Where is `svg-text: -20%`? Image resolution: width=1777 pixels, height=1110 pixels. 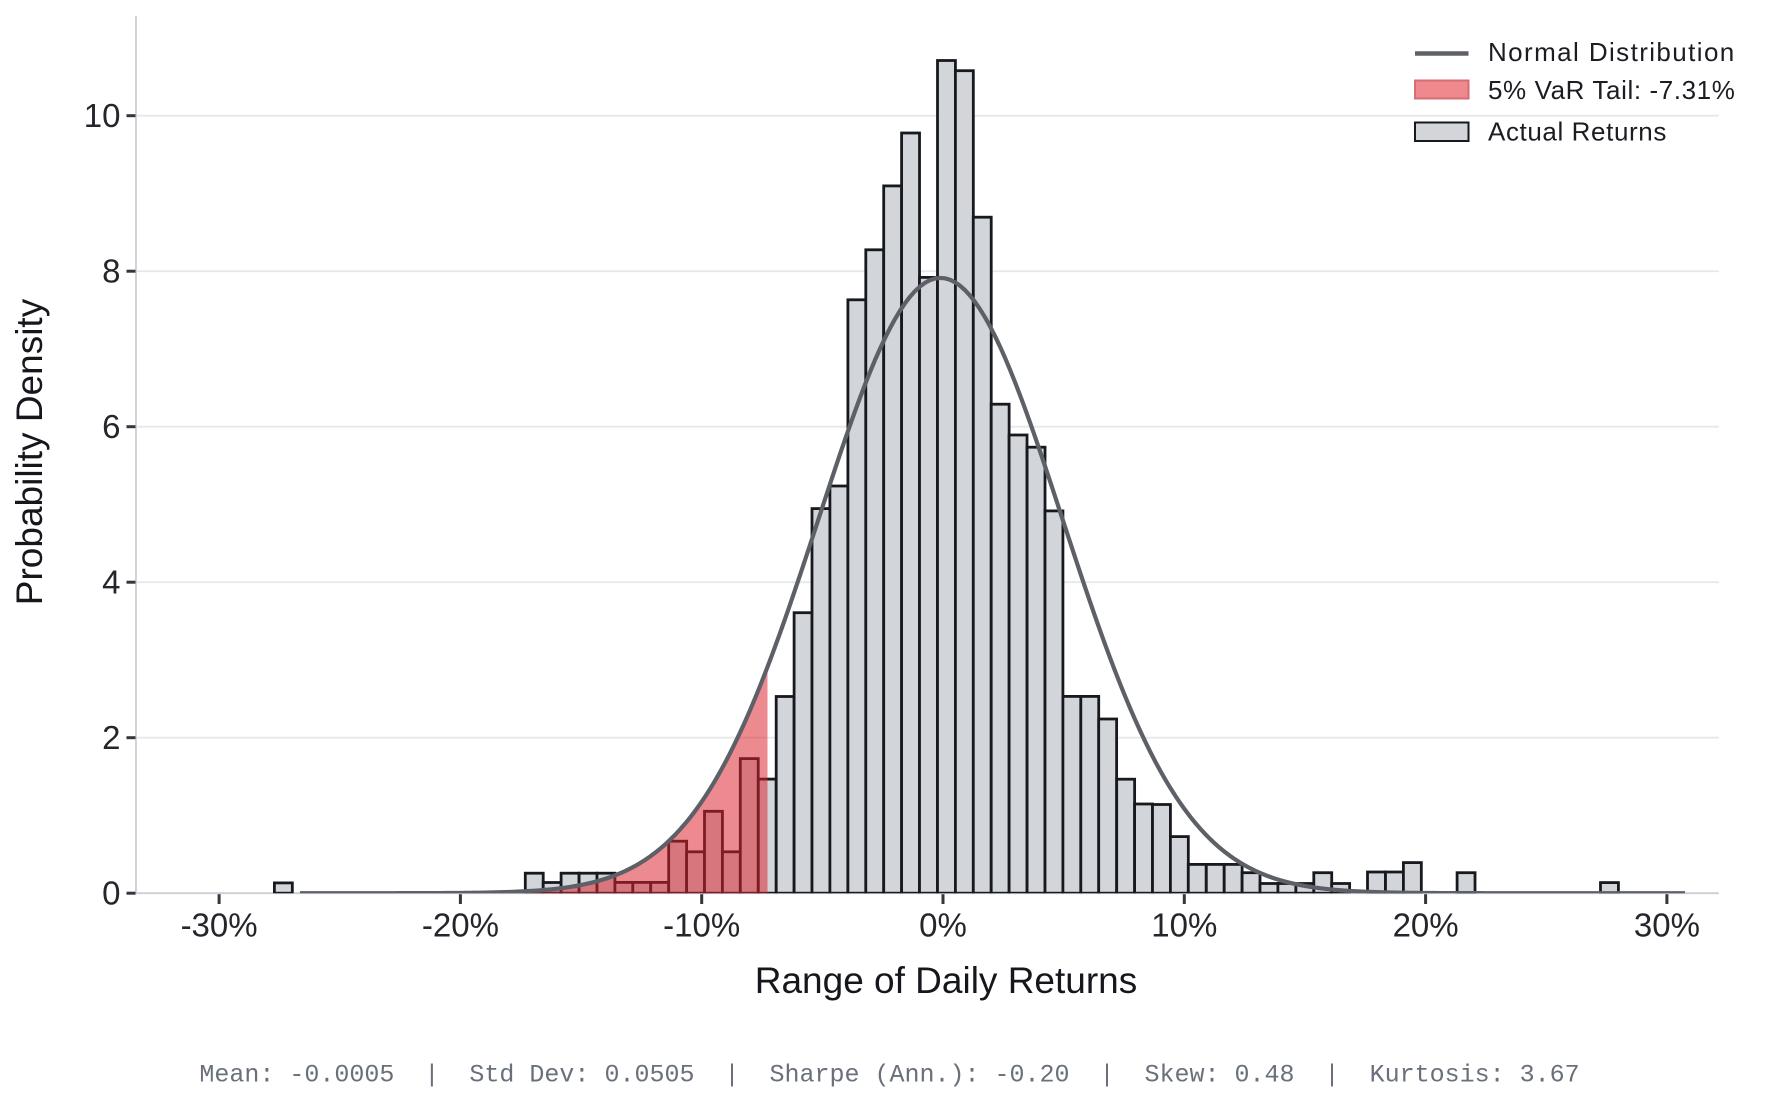 svg-text: -20% is located at coordinates (460, 925).